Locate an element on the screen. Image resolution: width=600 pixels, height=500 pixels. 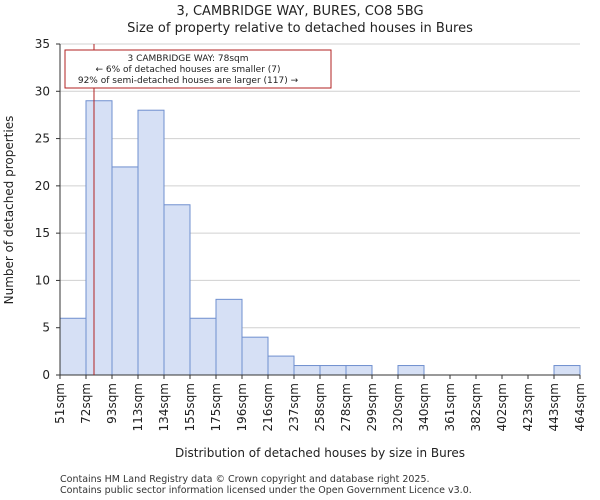
x-tick-label: 113sqm is located at coordinates (138, 407).